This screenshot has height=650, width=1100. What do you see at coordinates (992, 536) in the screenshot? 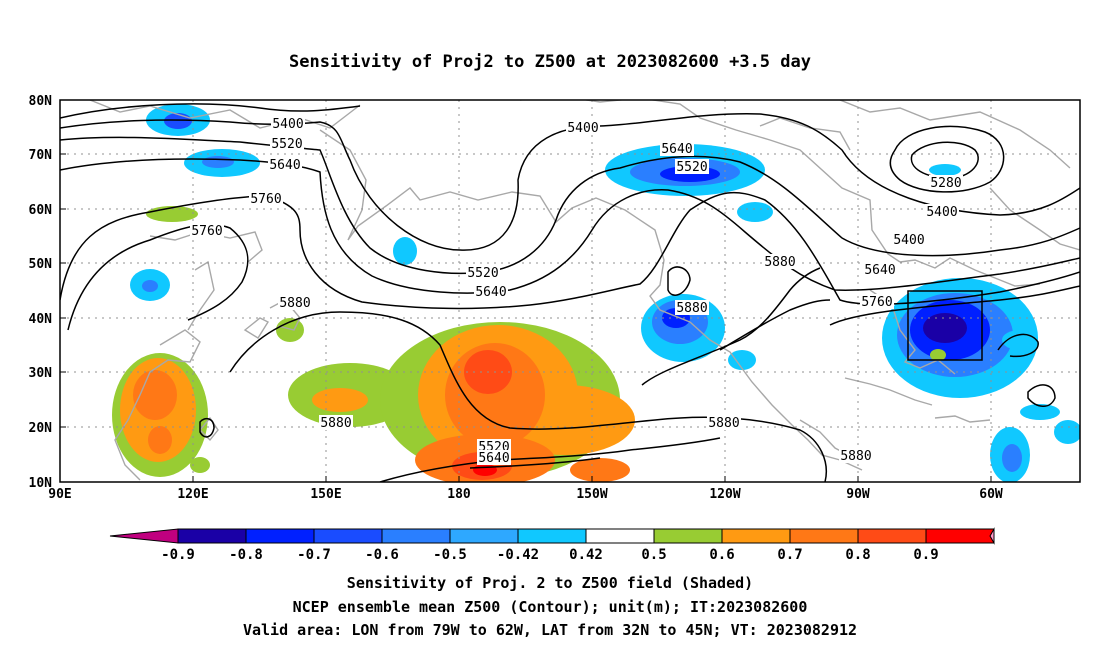
I see `colorbar-max-arrow` at bounding box center [992, 536].